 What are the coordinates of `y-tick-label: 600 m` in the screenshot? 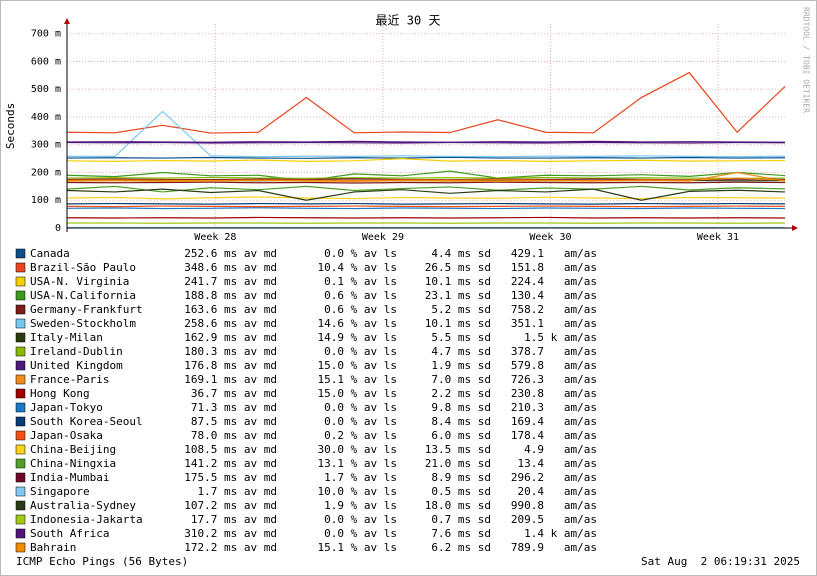 It's located at (46, 61).